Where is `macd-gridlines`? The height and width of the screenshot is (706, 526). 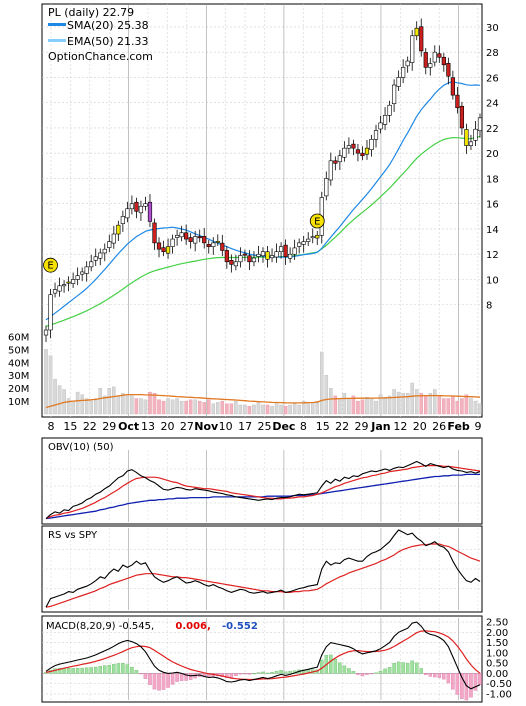
macd-gridlines is located at coordinates (262, 659).